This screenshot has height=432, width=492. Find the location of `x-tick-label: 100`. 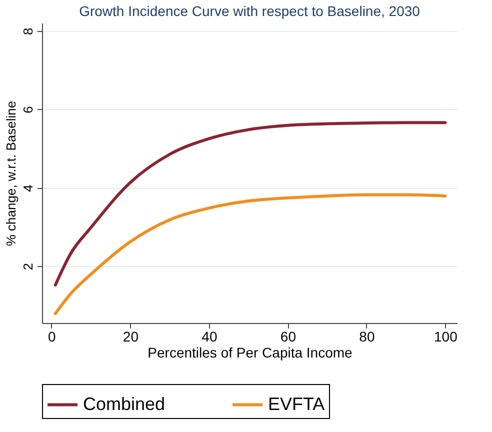

x-tick-label: 100 is located at coordinates (446, 336).